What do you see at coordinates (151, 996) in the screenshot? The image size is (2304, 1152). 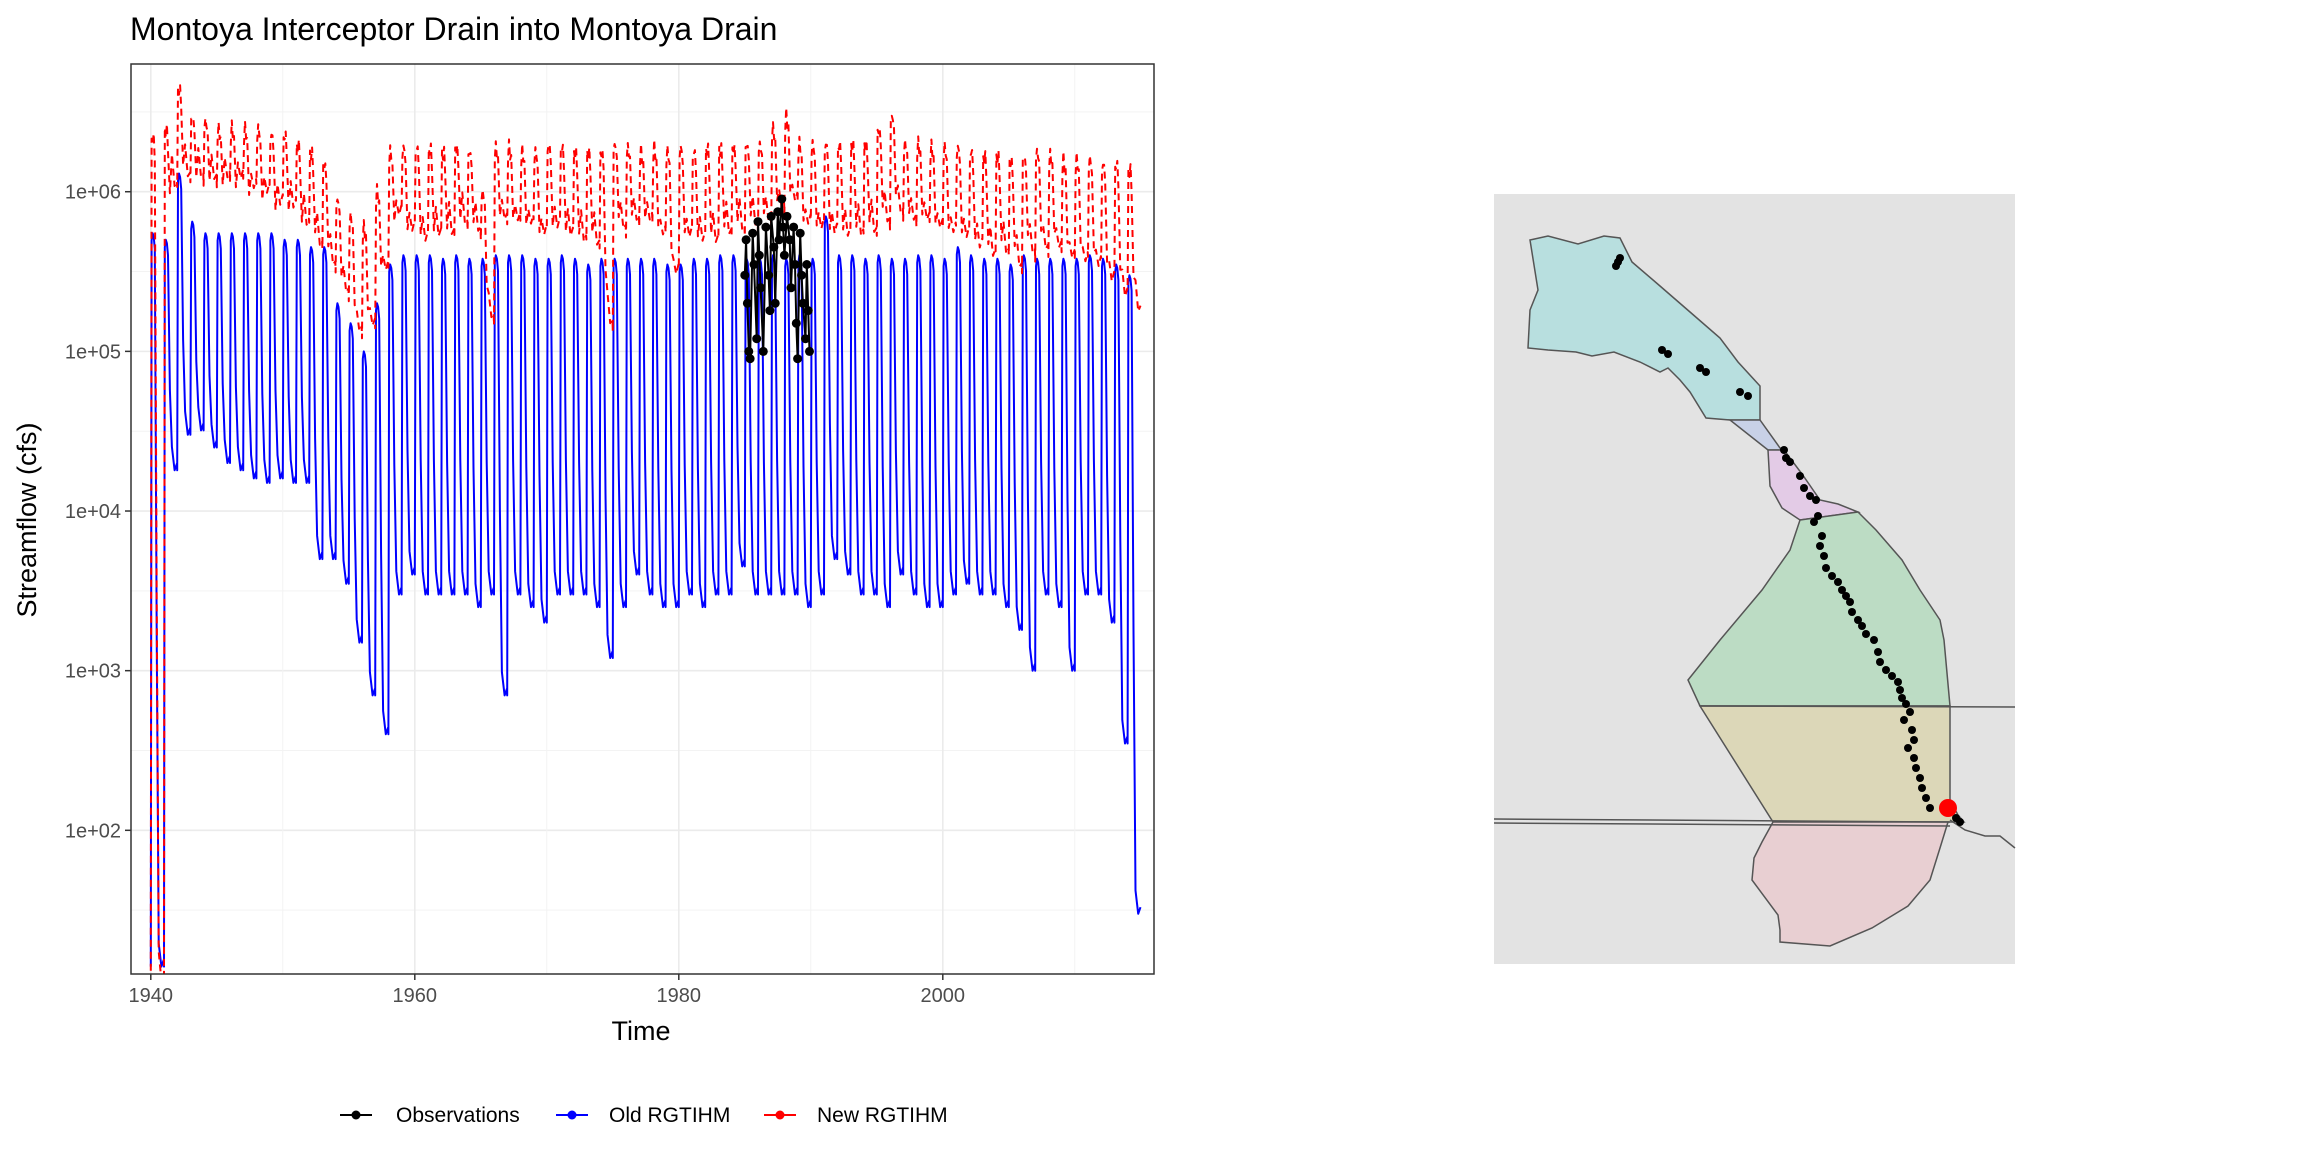 I see `x-tick-label: 1940` at bounding box center [151, 996].